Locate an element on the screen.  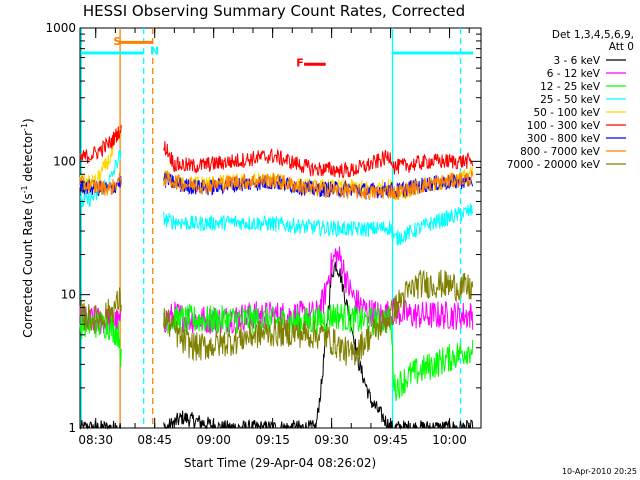
series-line-12-25-kev is located at coordinates (276, 352).